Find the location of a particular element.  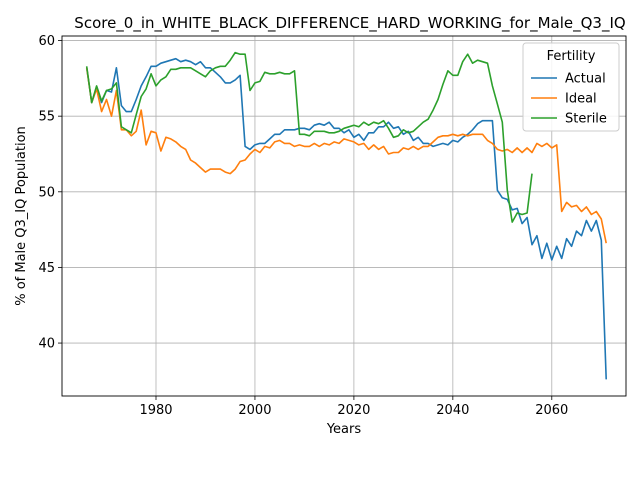

y-axis: 40 45 50 55 60 is located at coordinates (50, 193).